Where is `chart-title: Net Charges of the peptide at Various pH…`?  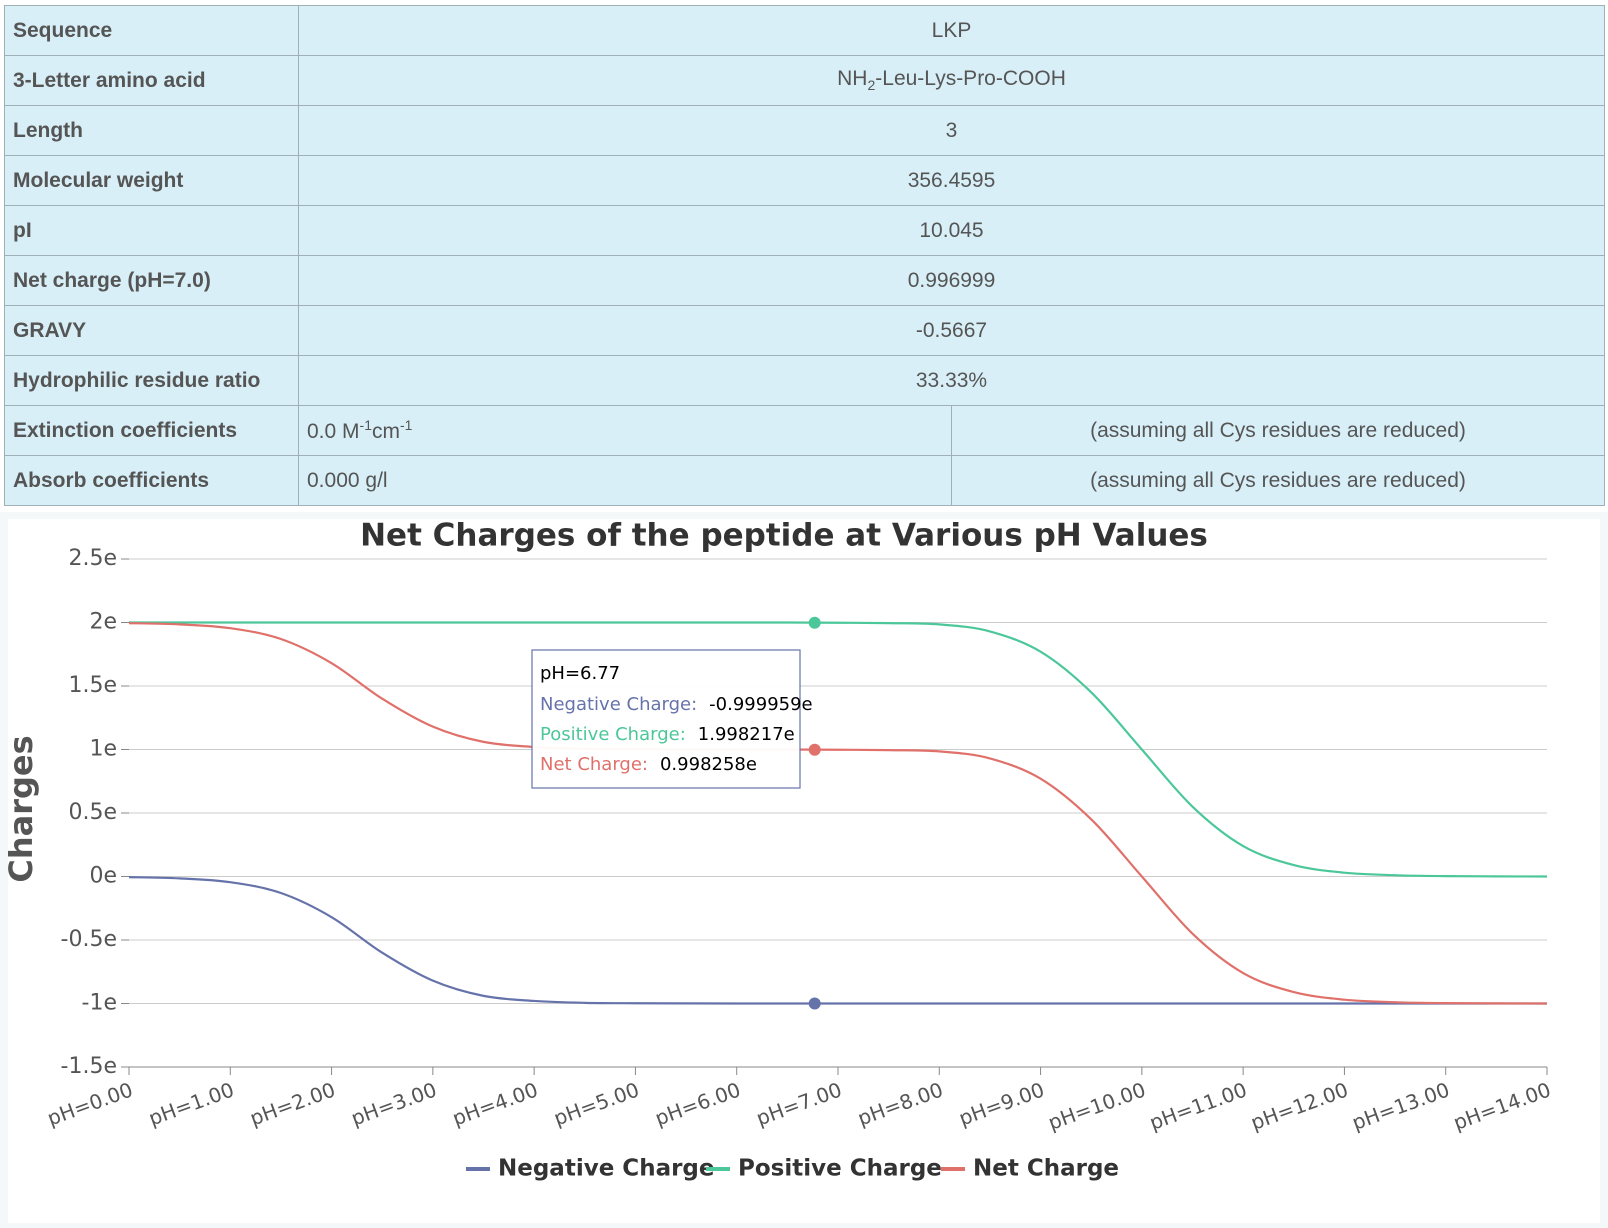
chart-title: Net Charges of the peptide at Various pH… is located at coordinates (784, 536).